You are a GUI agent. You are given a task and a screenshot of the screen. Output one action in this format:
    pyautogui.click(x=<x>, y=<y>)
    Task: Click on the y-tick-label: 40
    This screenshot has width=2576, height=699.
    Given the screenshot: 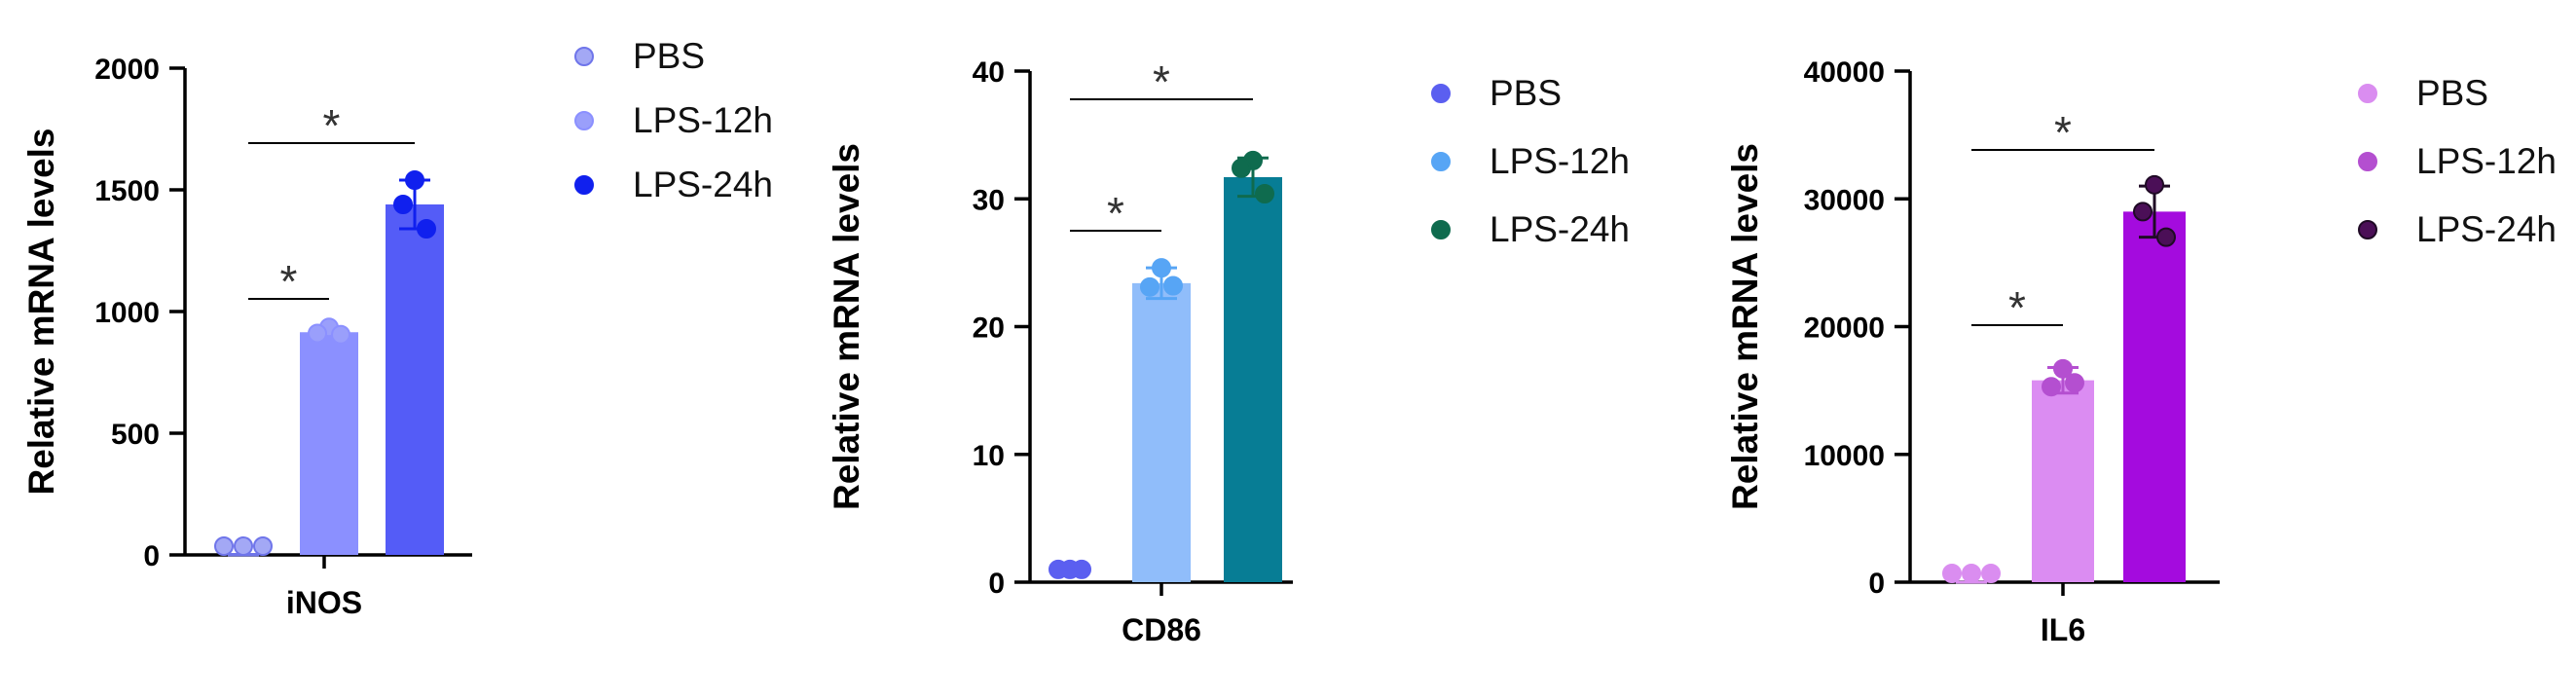 What is the action you would take?
    pyautogui.click(x=989, y=72)
    